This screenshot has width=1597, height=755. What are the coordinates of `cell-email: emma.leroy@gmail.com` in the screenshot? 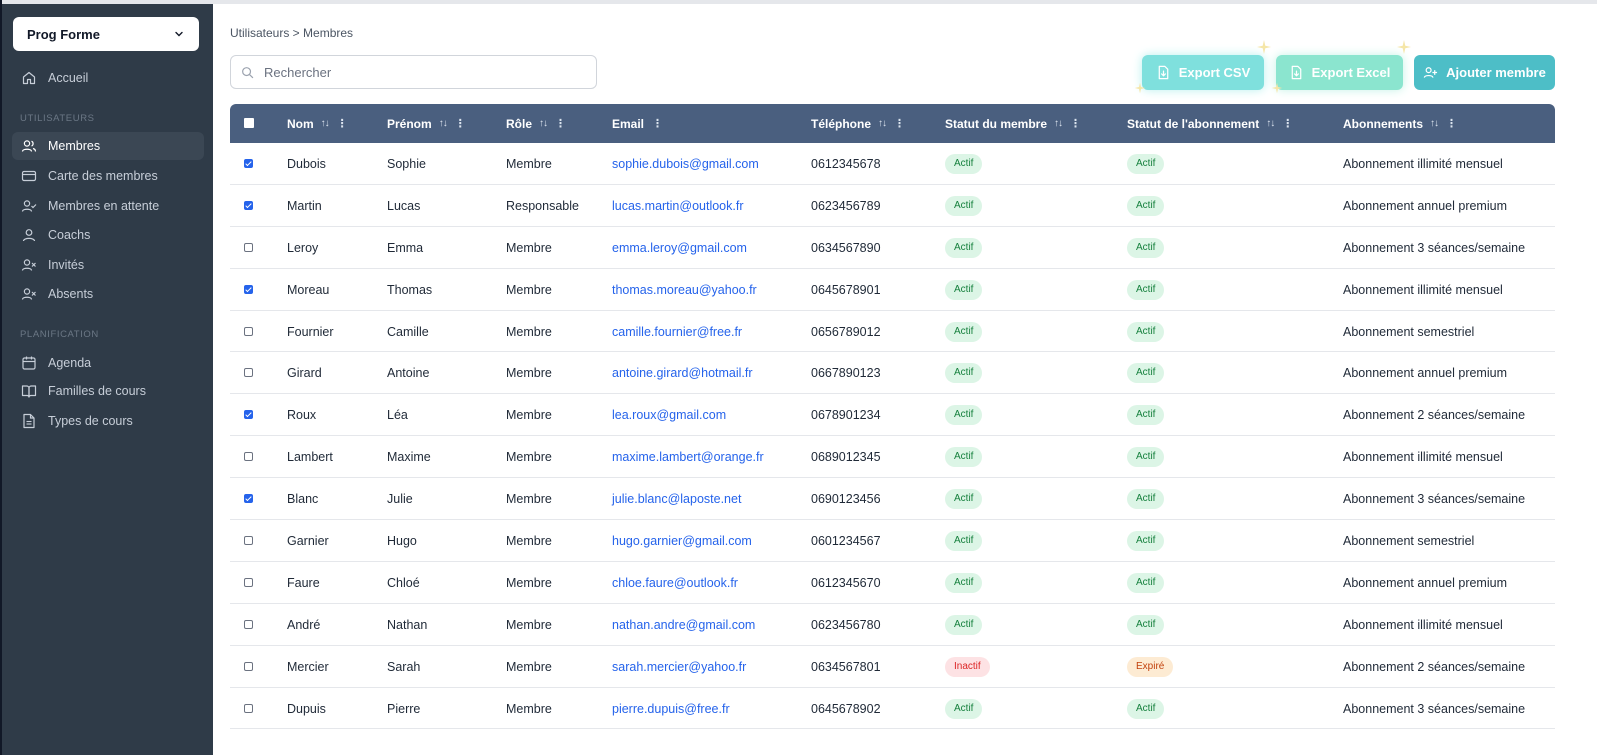 It's located at (679, 247).